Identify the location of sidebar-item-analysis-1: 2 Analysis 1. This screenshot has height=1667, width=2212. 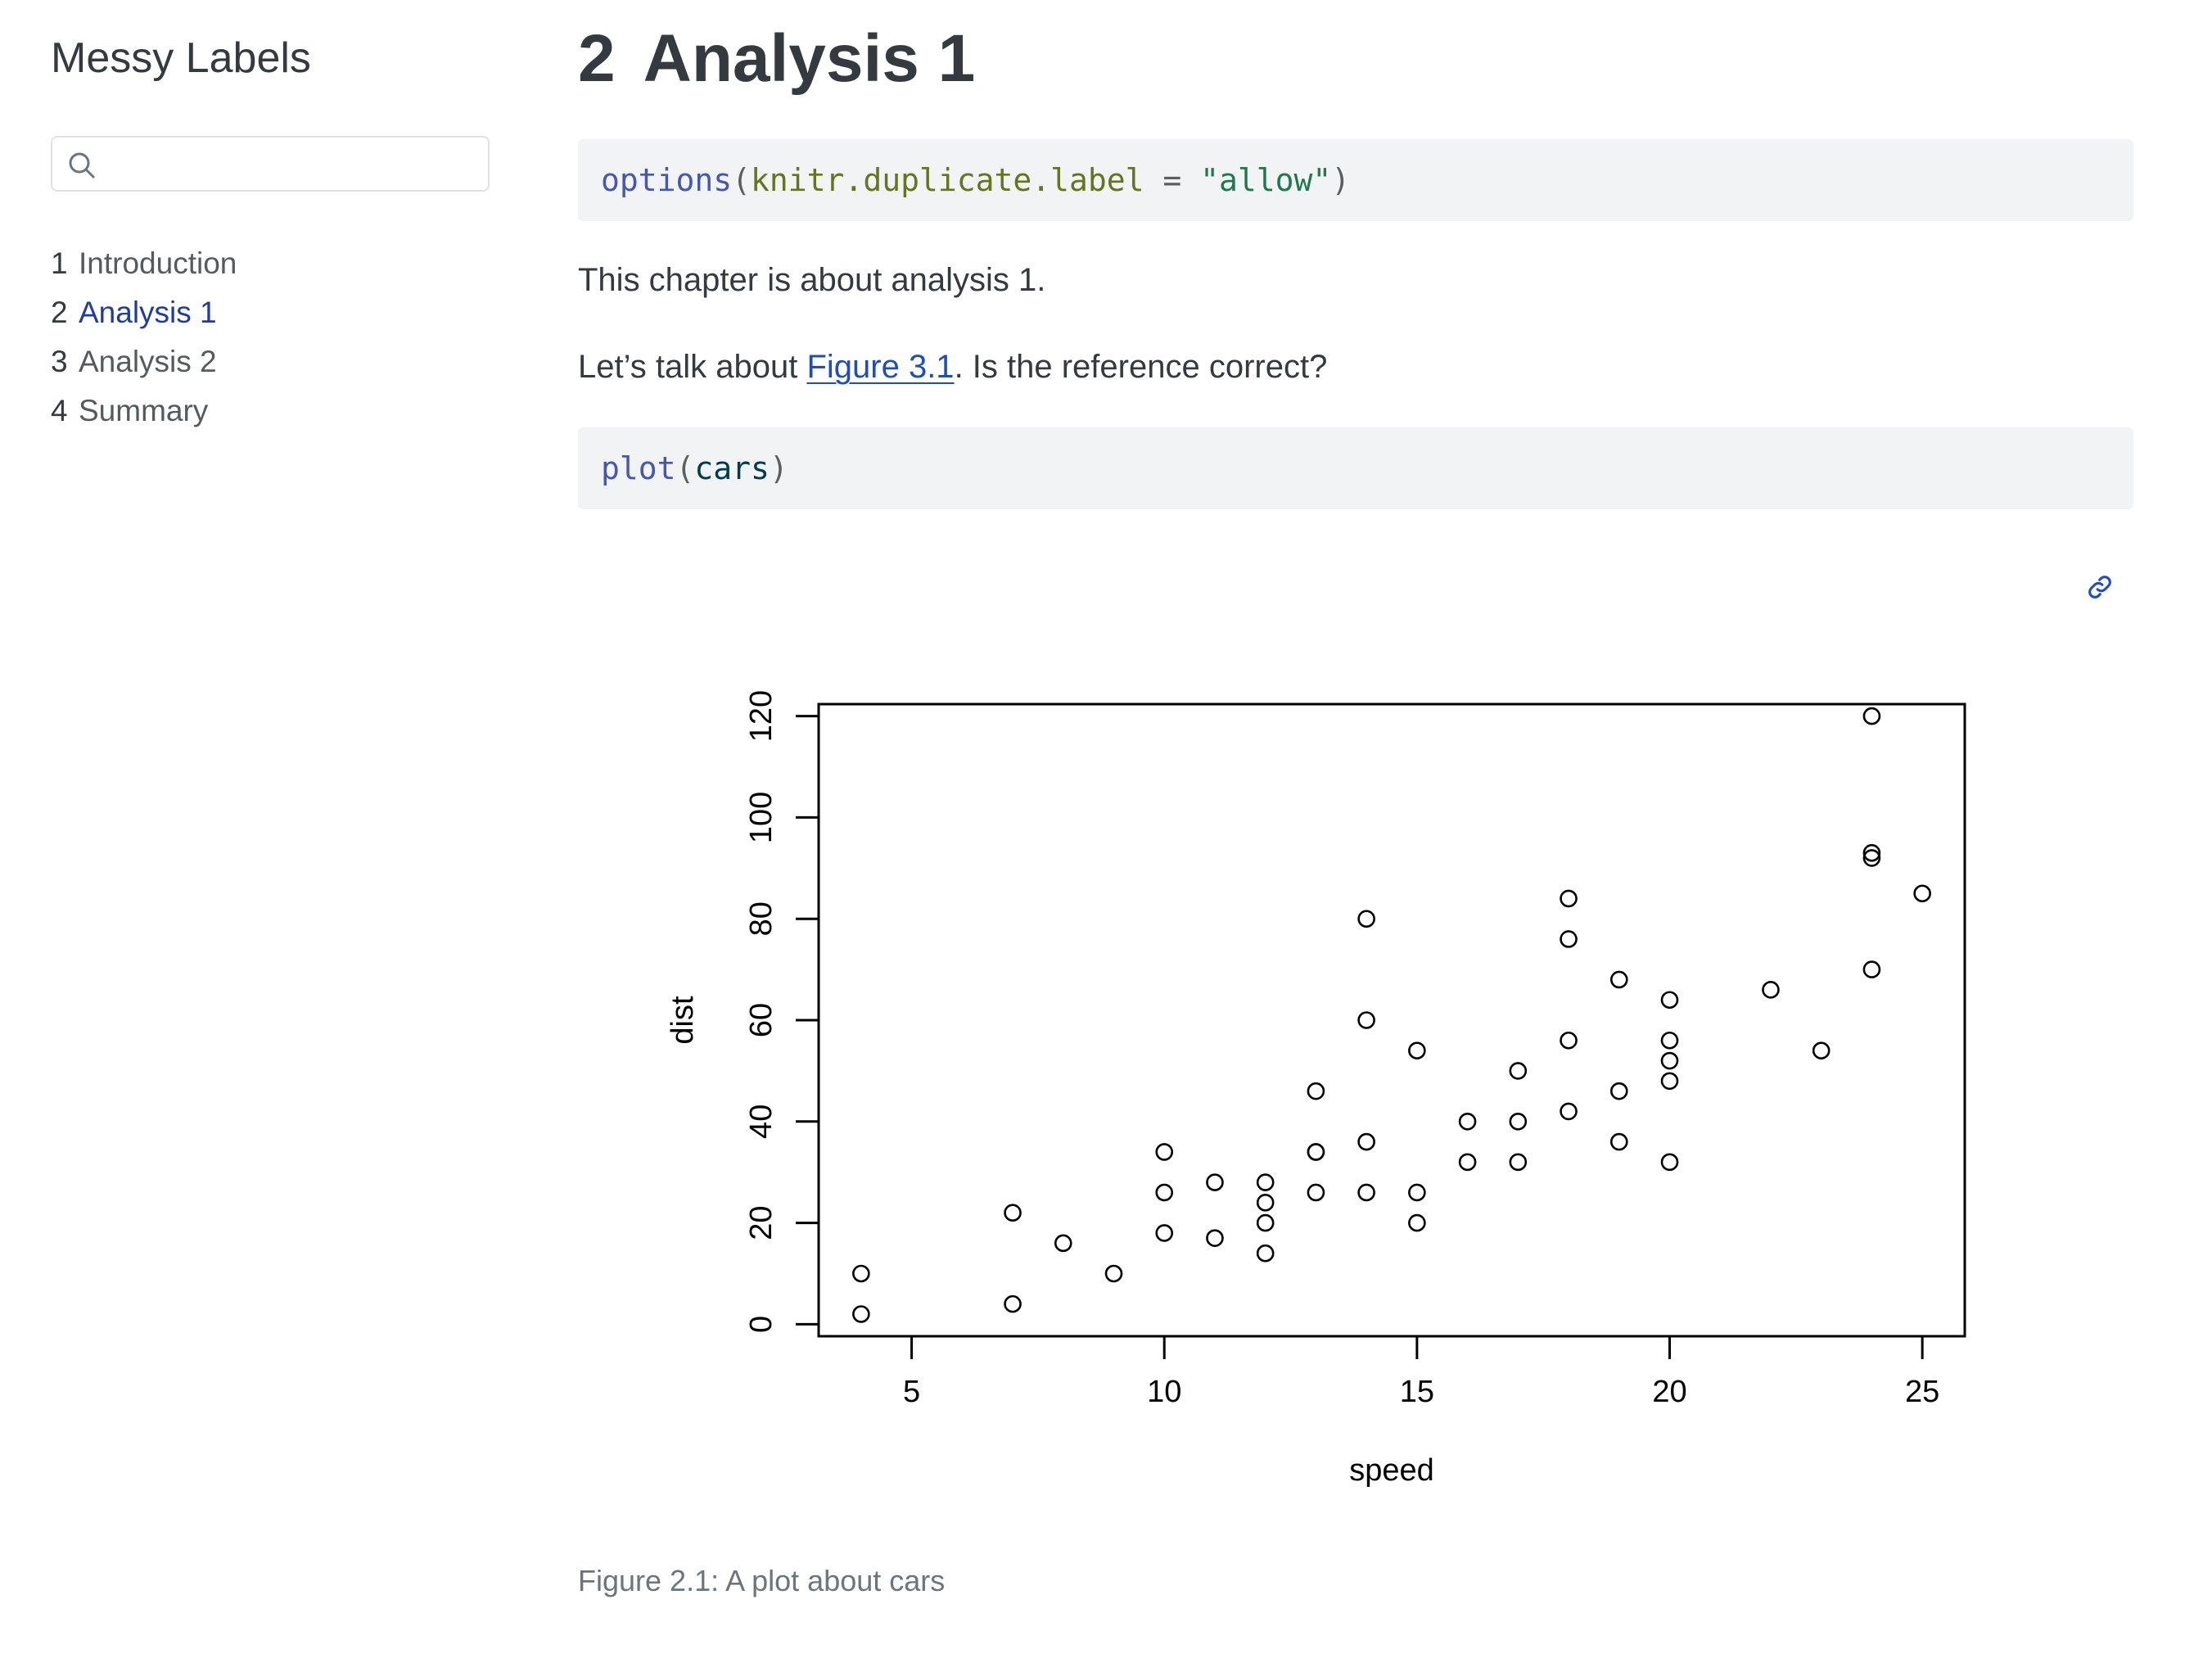
(272, 312).